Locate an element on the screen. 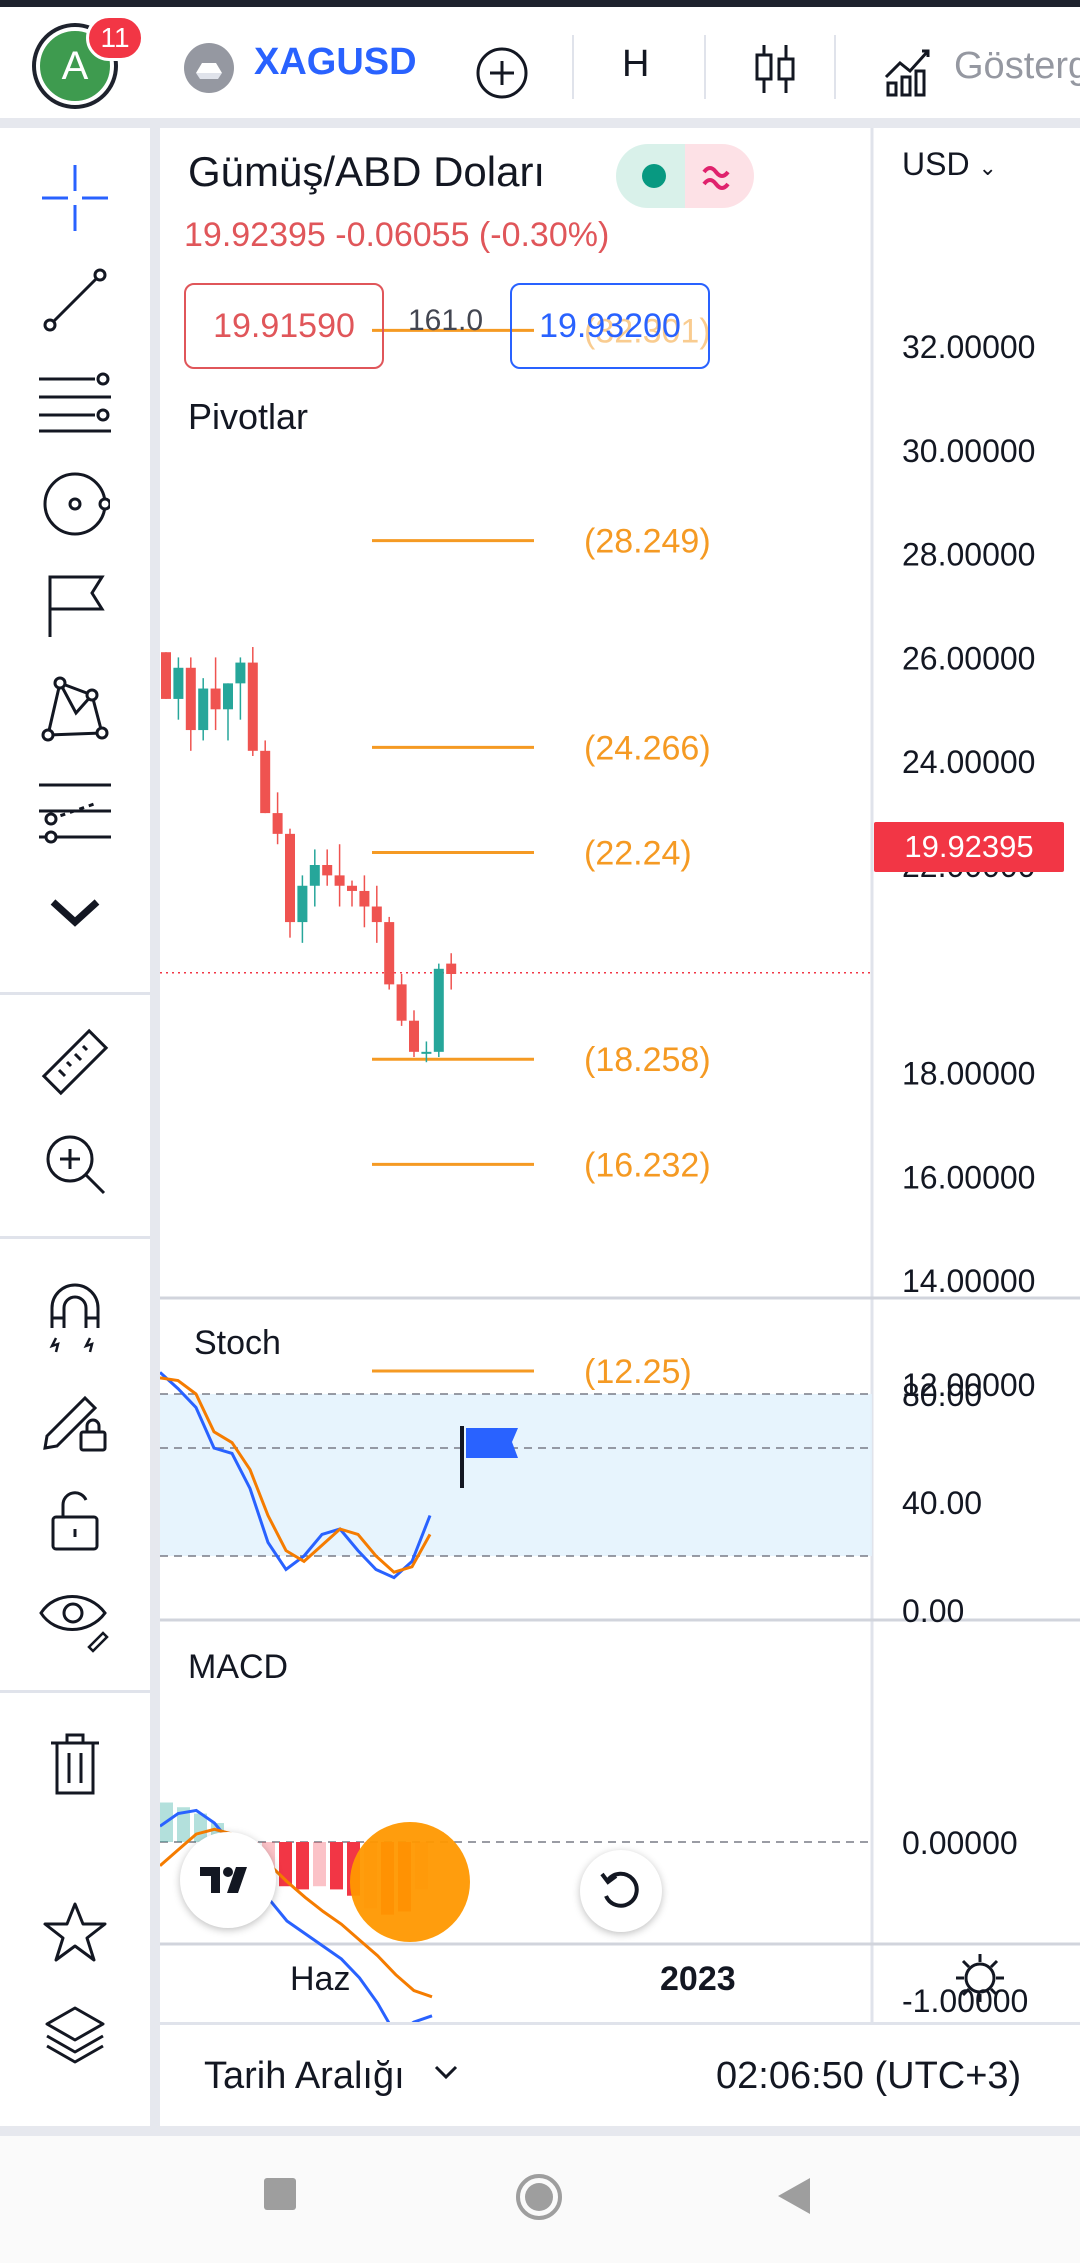  interval-button: H is located at coordinates (636, 64).